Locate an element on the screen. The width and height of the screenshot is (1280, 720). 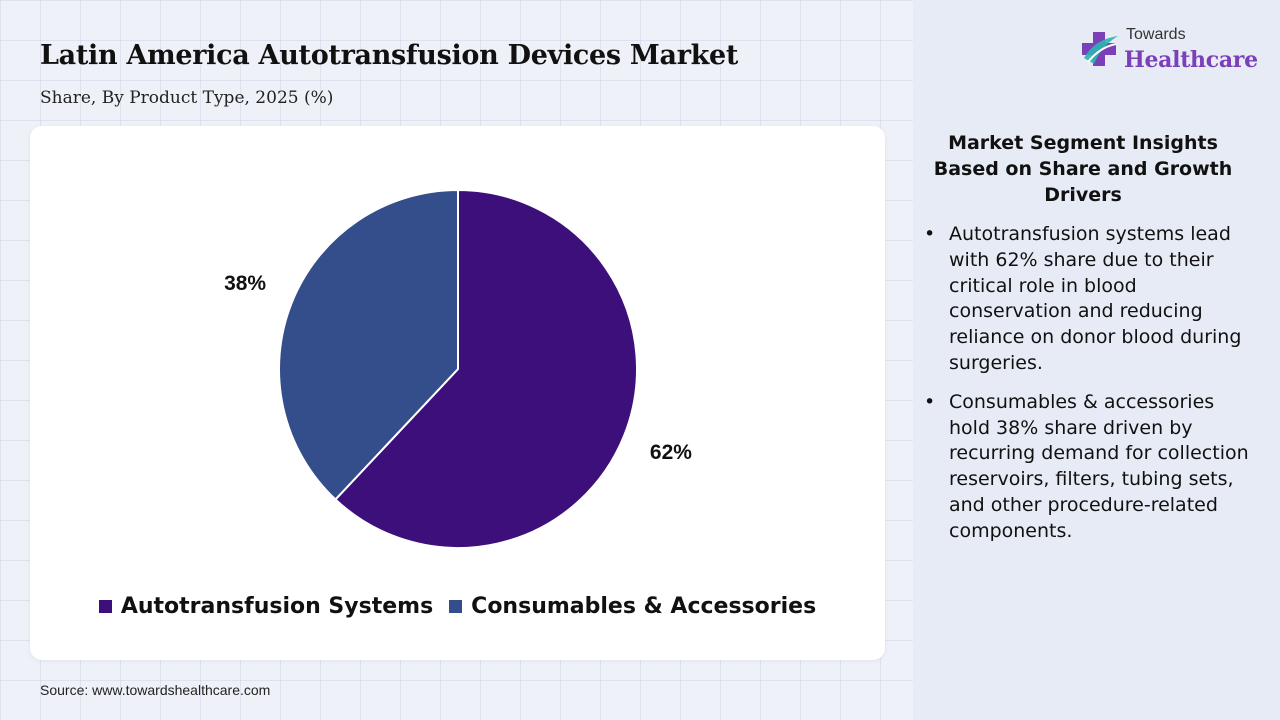
legend-item: Autotransfusion Systems is located at coordinates (266, 606).